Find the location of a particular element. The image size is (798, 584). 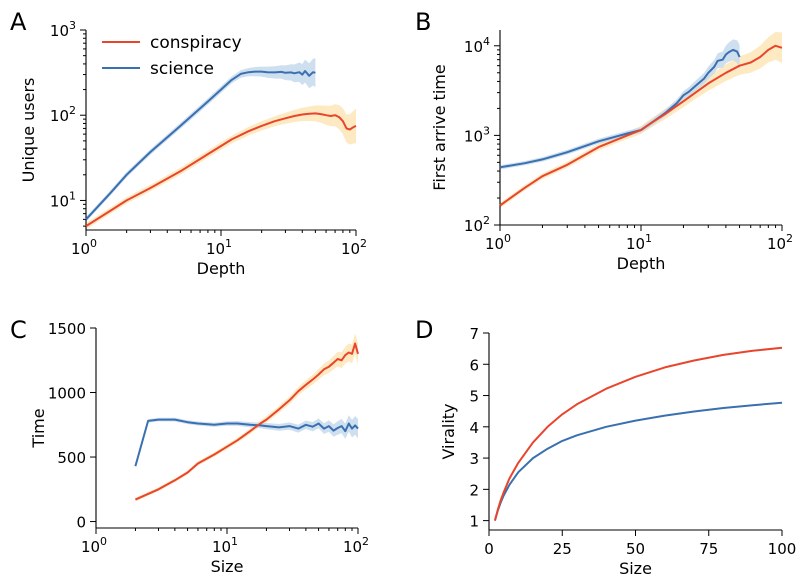

band-conspiracy-c is located at coordinates (246, 417).